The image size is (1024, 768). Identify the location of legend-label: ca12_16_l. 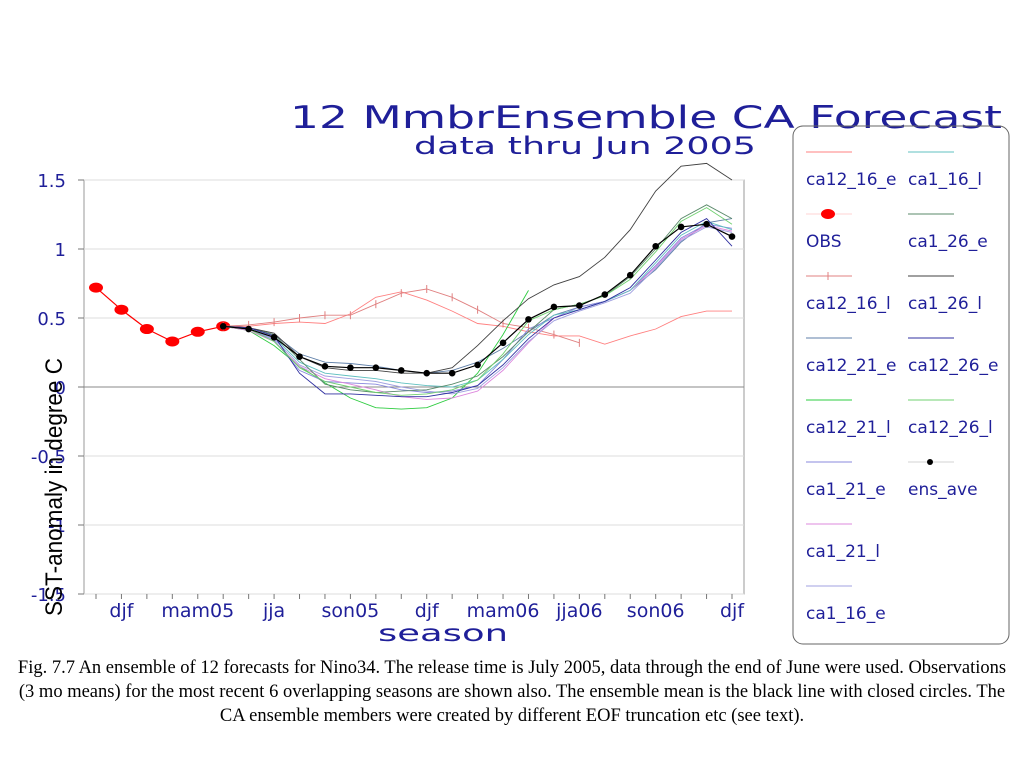
(848, 304).